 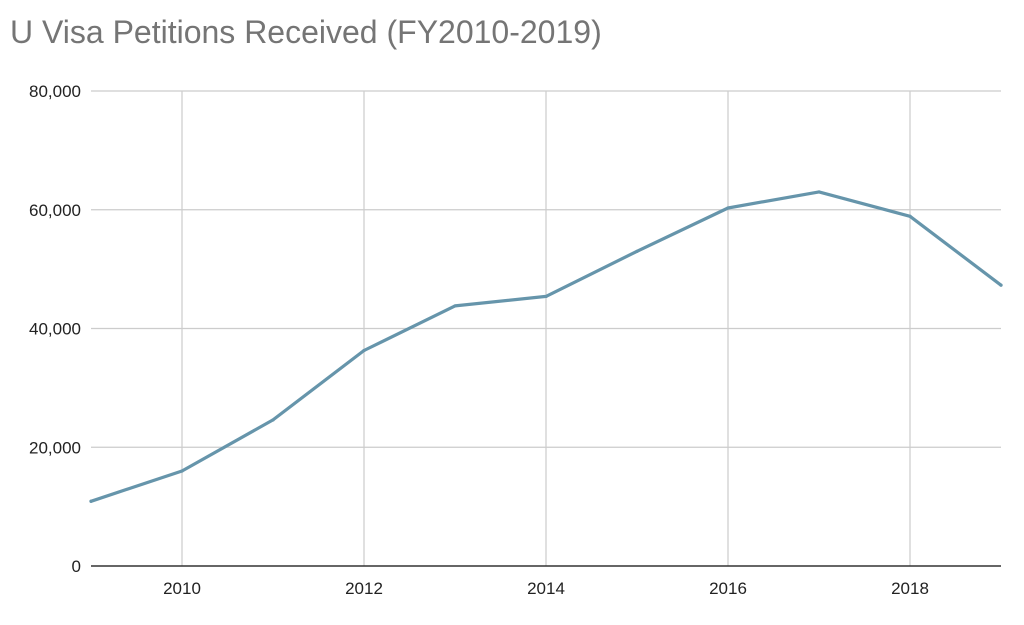 What do you see at coordinates (182, 588) in the screenshot?
I see `x-tick-label: 2010` at bounding box center [182, 588].